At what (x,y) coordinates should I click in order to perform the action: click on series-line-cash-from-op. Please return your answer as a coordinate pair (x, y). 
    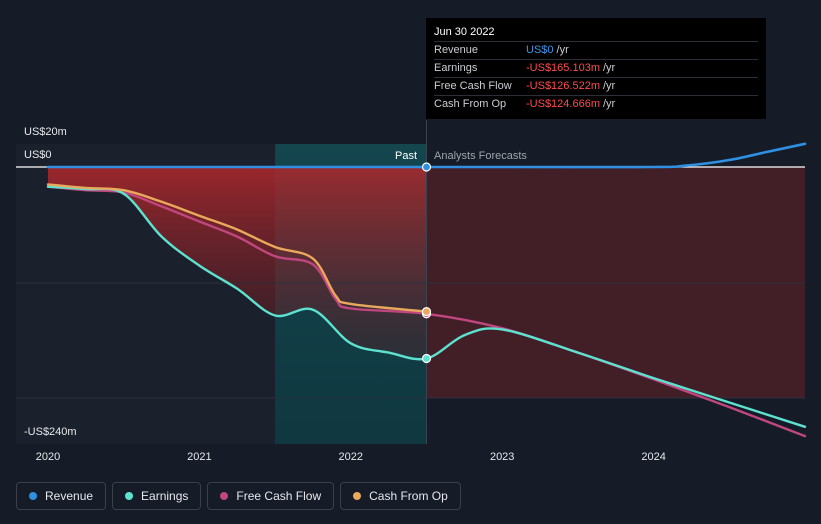
    Looking at the image, I should click on (237, 248).